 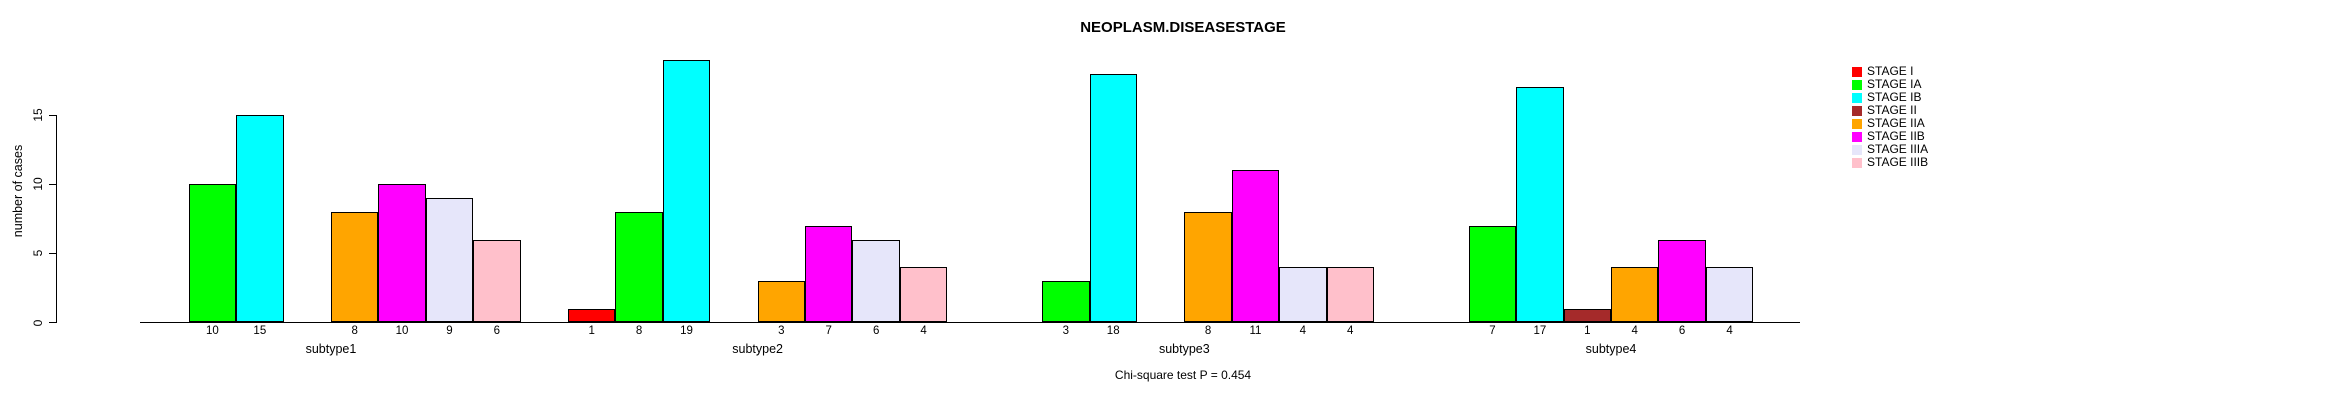 I want to click on bar-subtype3-stage-iiib, so click(x=1350, y=295).